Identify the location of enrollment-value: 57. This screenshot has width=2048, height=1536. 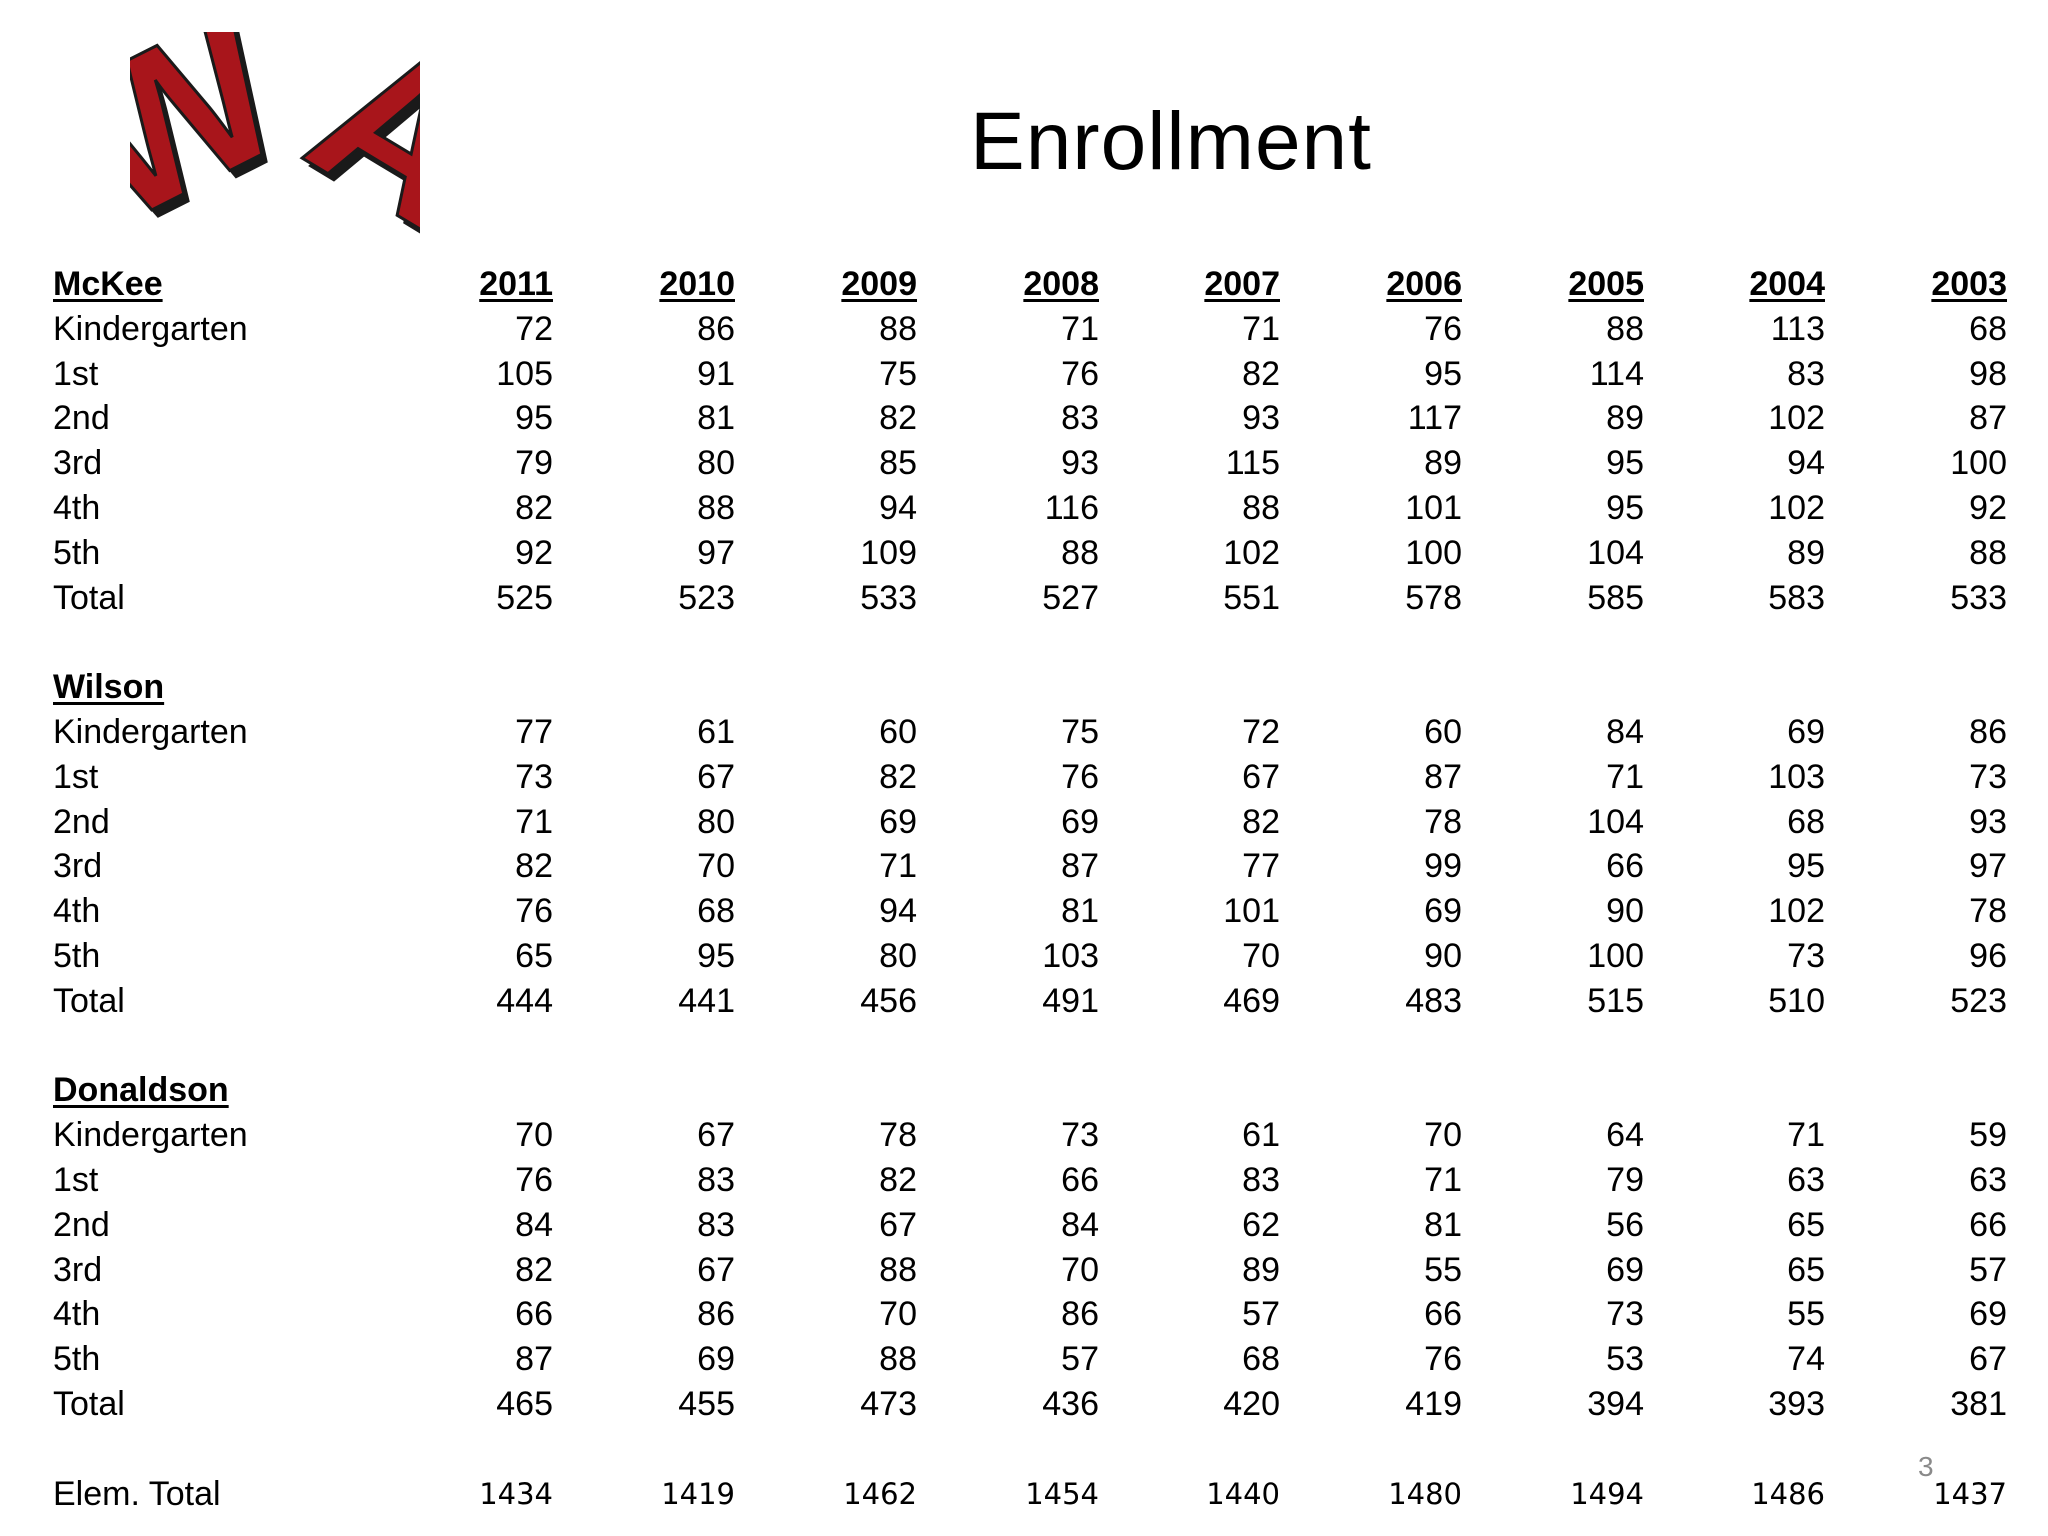
(1080, 1359).